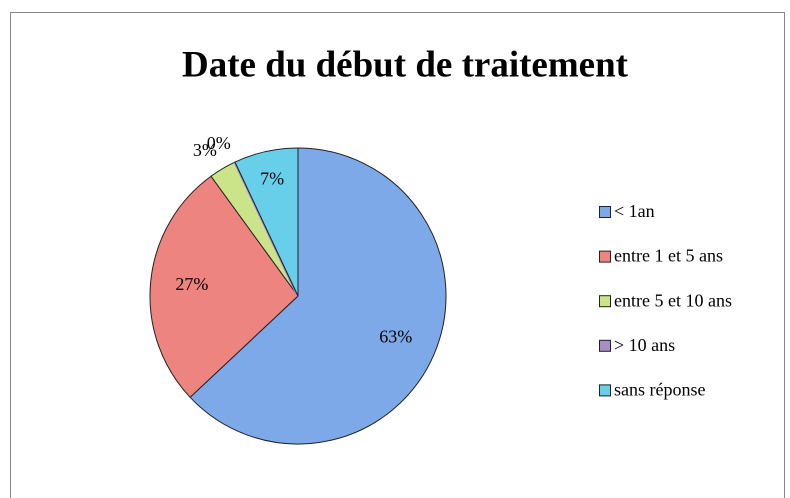 The width and height of the screenshot is (790, 498). What do you see at coordinates (205, 150) in the screenshot?
I see `data-label: 3%` at bounding box center [205, 150].